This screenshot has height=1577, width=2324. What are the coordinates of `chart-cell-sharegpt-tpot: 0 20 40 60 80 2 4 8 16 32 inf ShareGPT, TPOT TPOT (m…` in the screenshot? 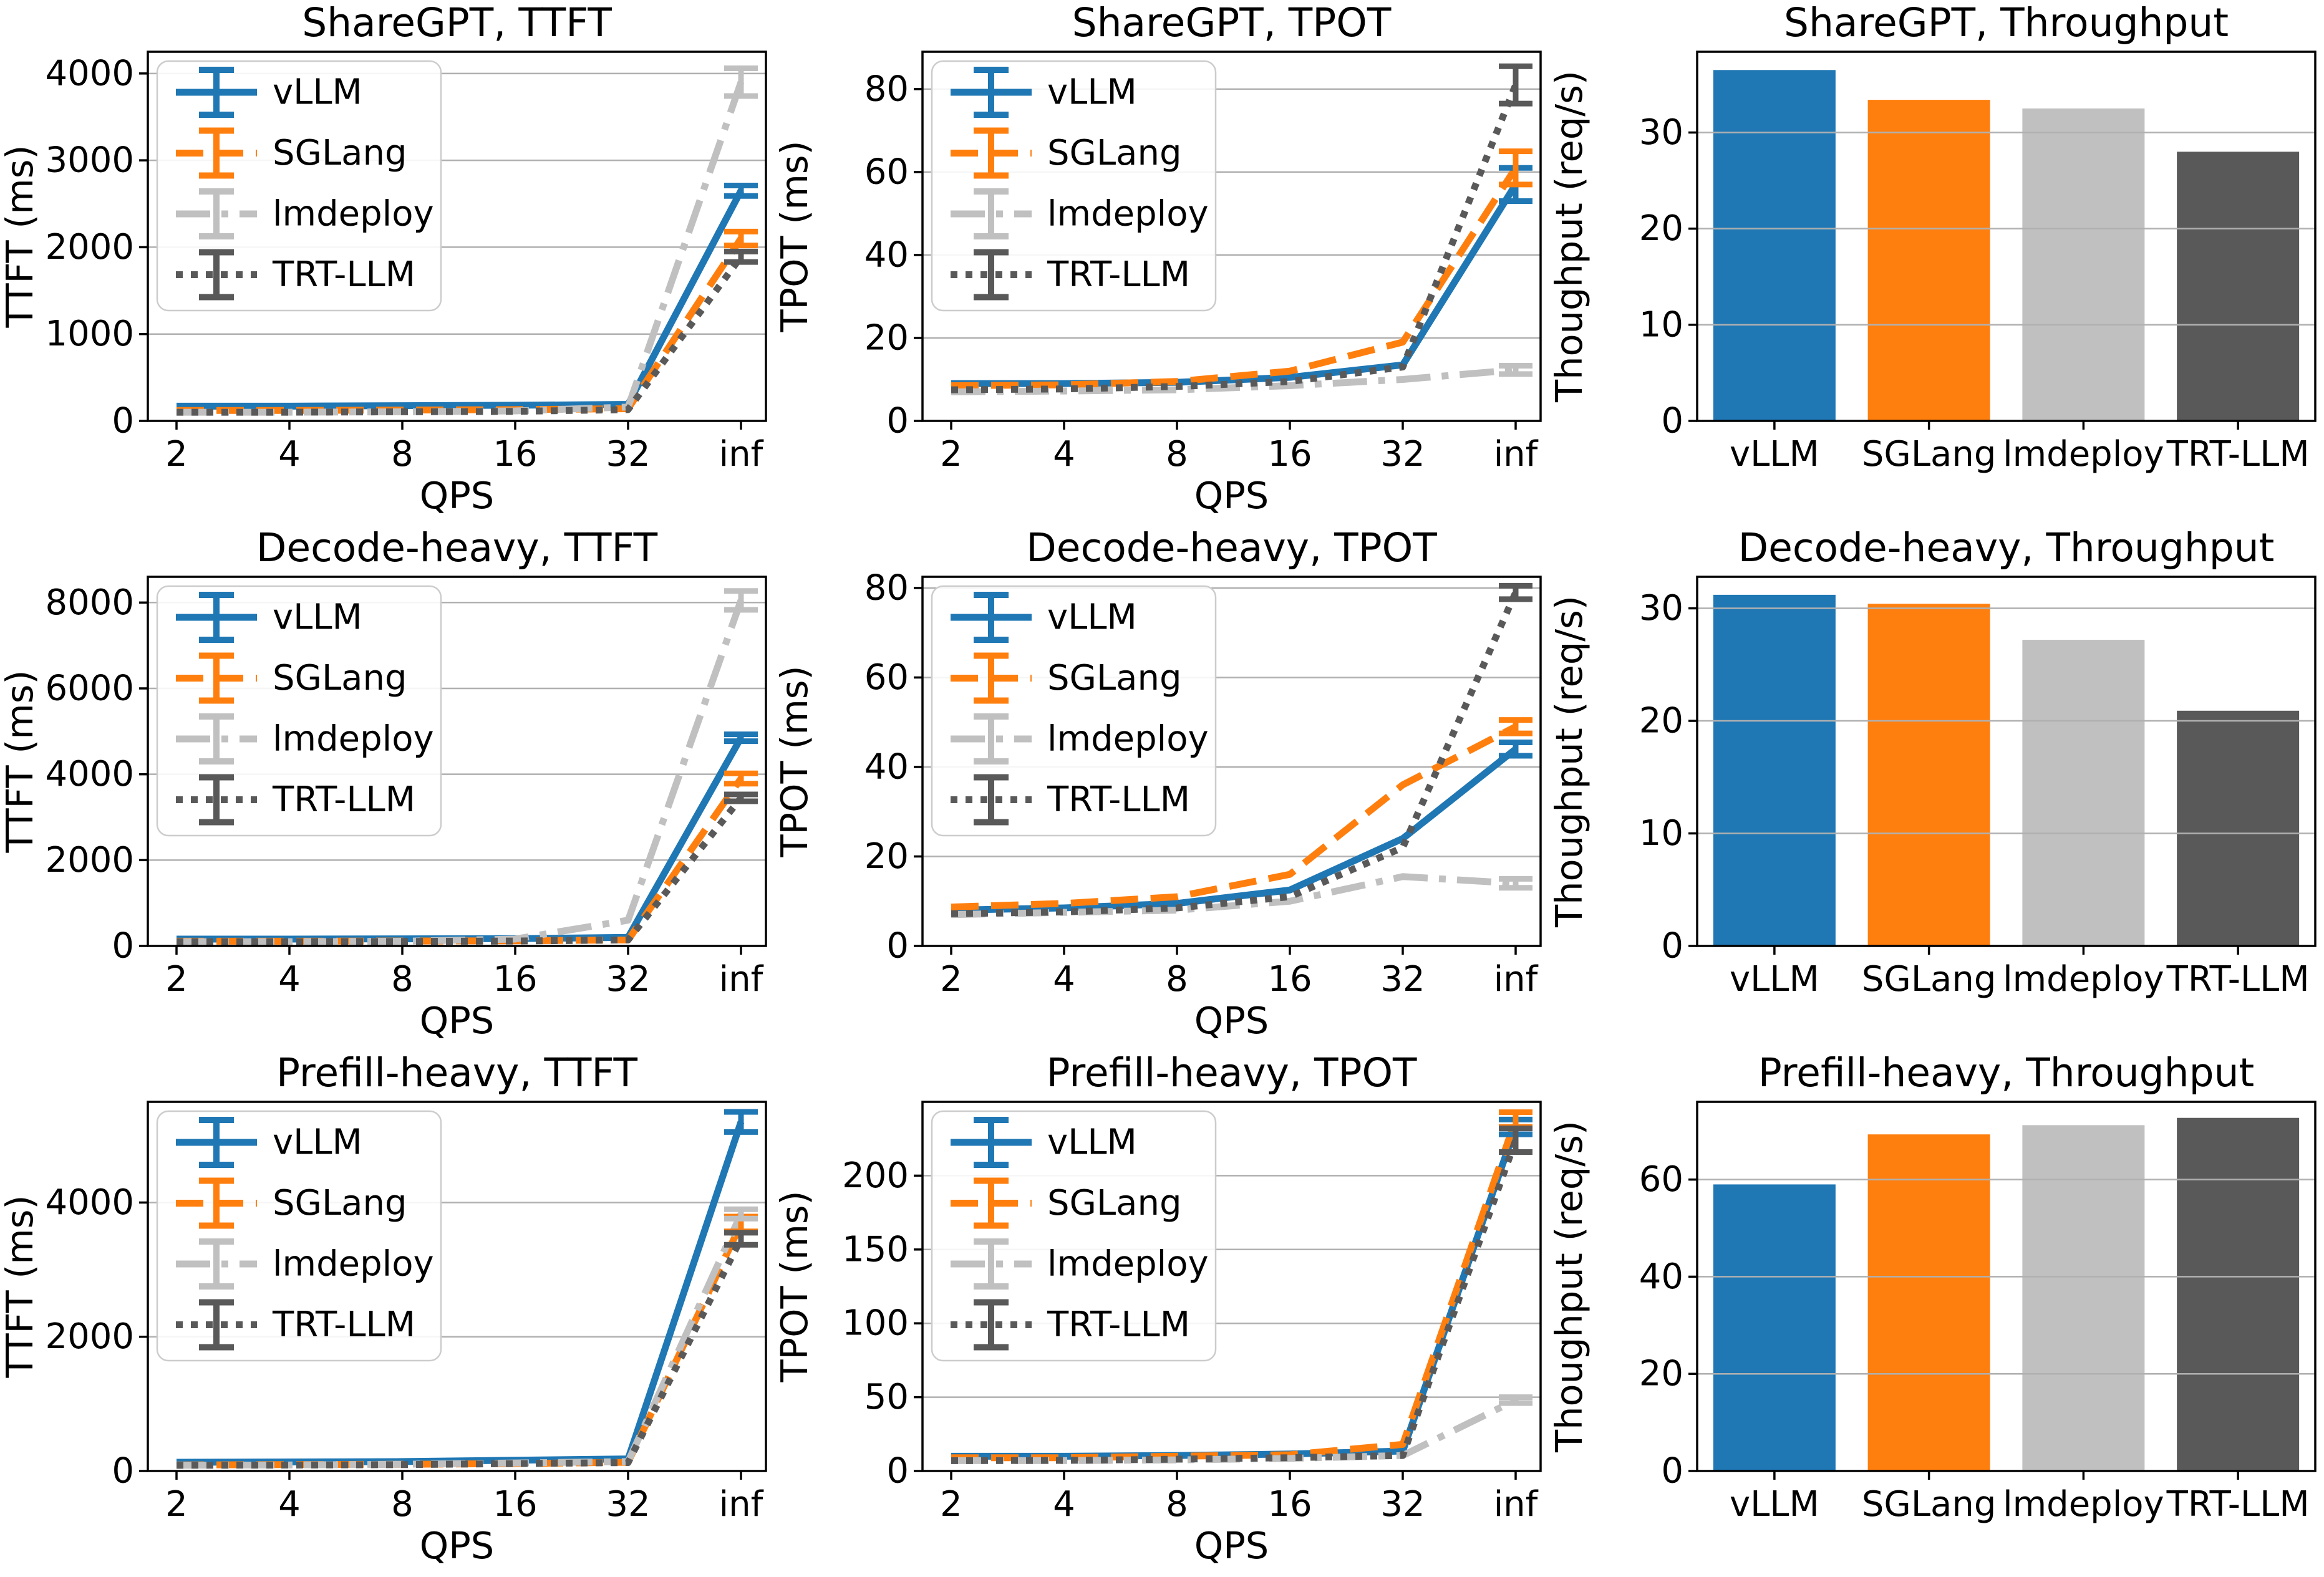 It's located at (1161, 262).